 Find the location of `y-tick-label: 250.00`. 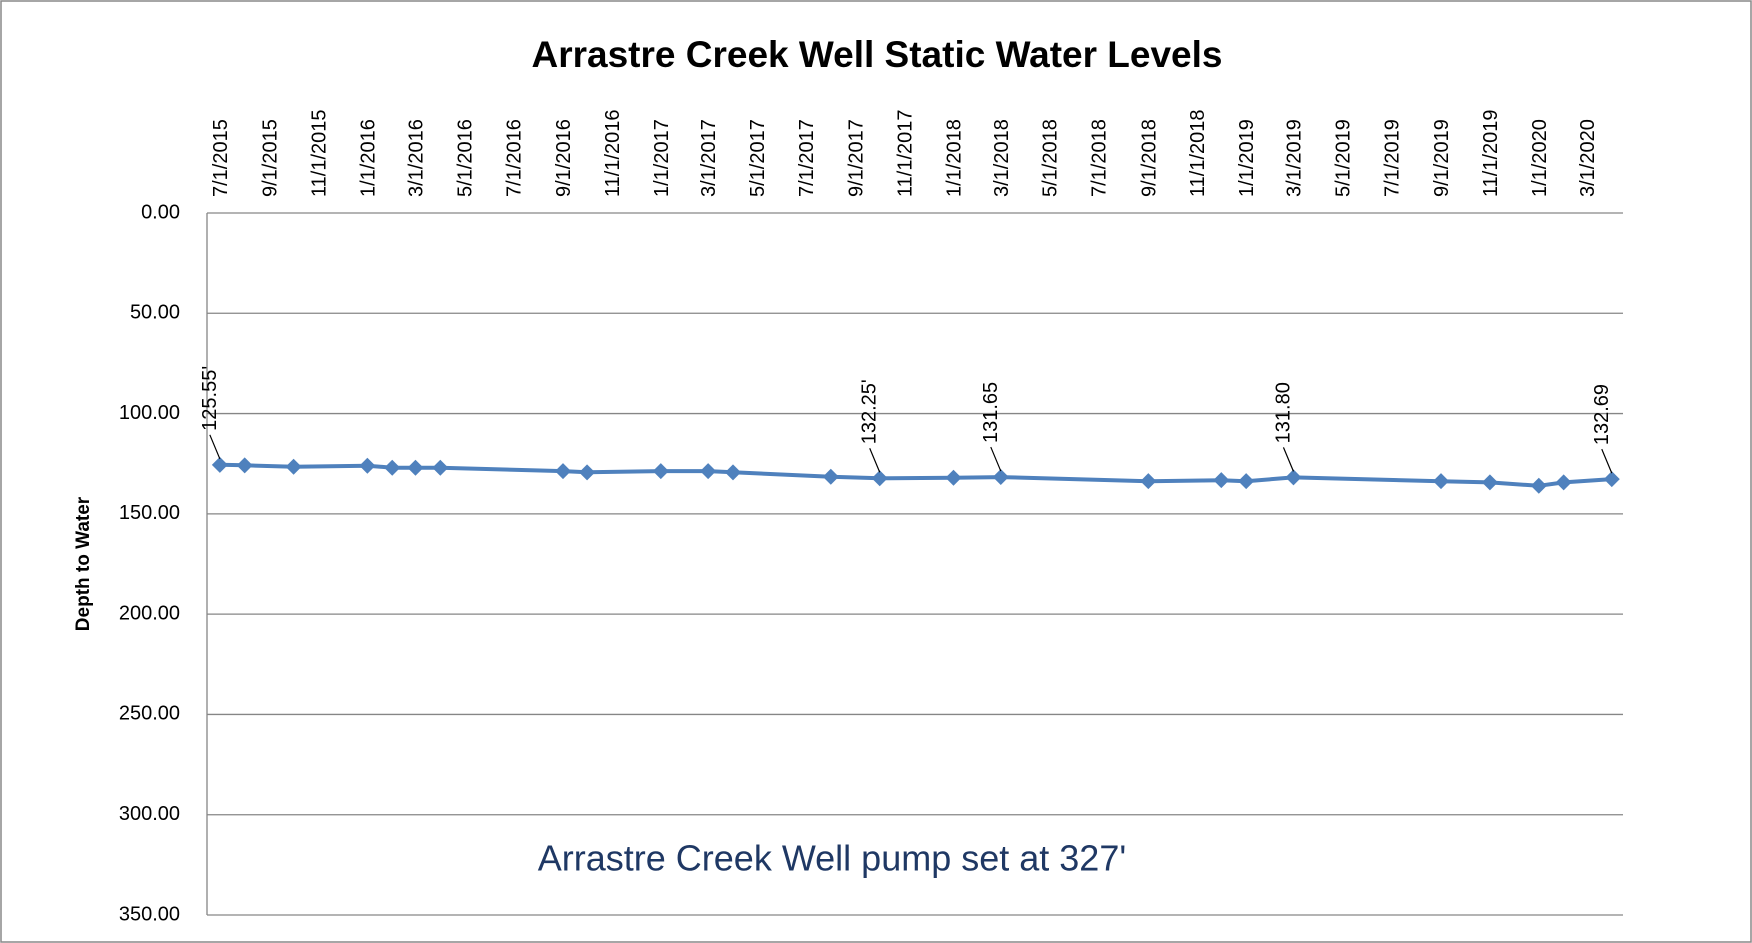

y-tick-label: 250.00 is located at coordinates (149, 714).